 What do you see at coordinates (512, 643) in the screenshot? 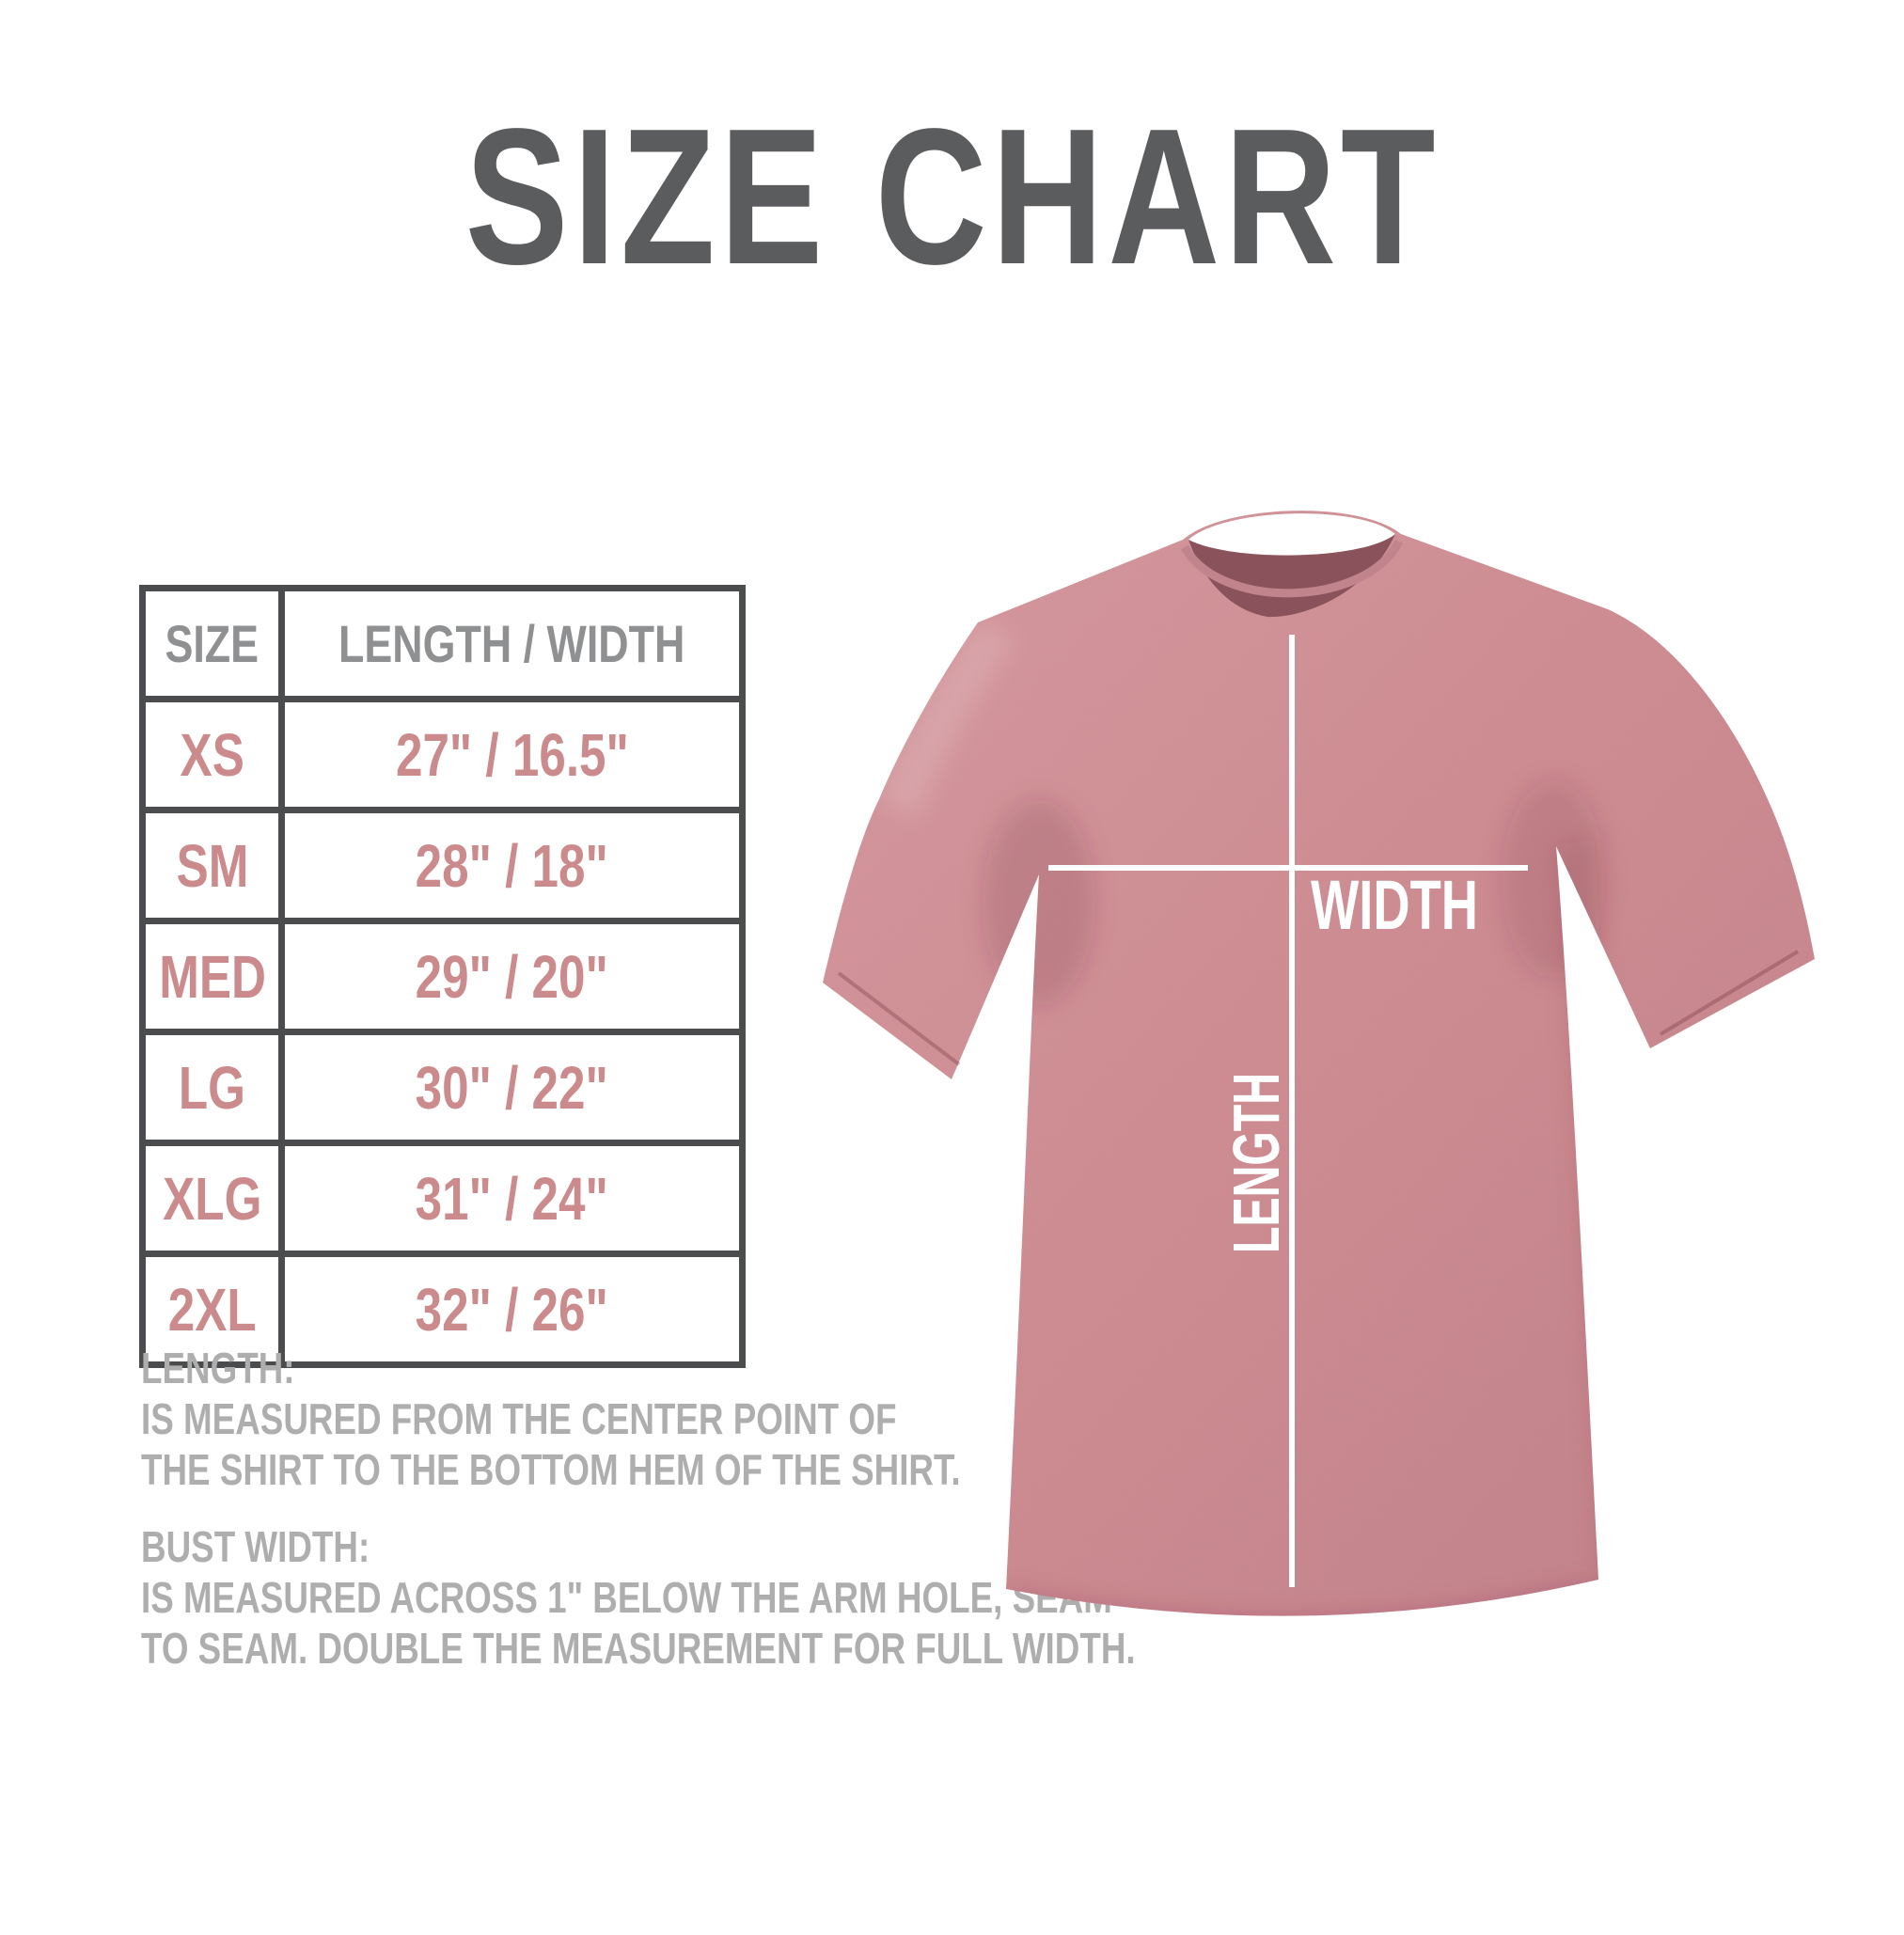
I see `length-width-column-header: LENGTH / WIDTH` at bounding box center [512, 643].